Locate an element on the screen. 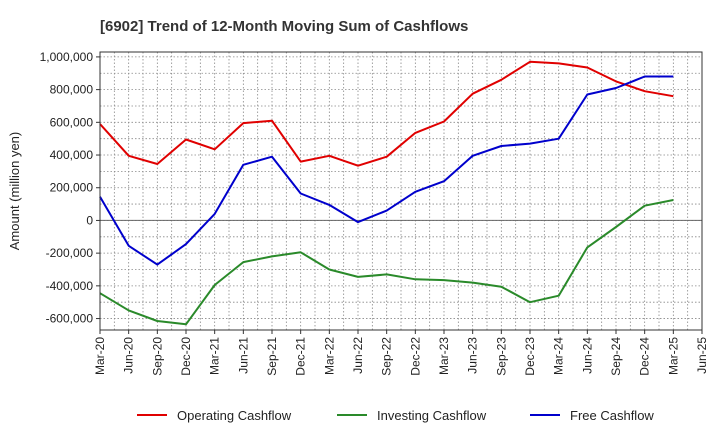  x-tick-label: Jun-25 is located at coordinates (702, 355).